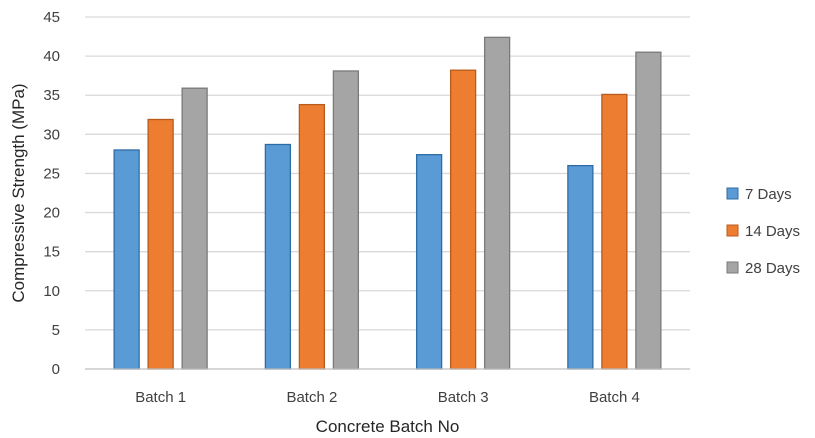 The height and width of the screenshot is (438, 815). What do you see at coordinates (56, 330) in the screenshot?
I see `y-tick-label: 5` at bounding box center [56, 330].